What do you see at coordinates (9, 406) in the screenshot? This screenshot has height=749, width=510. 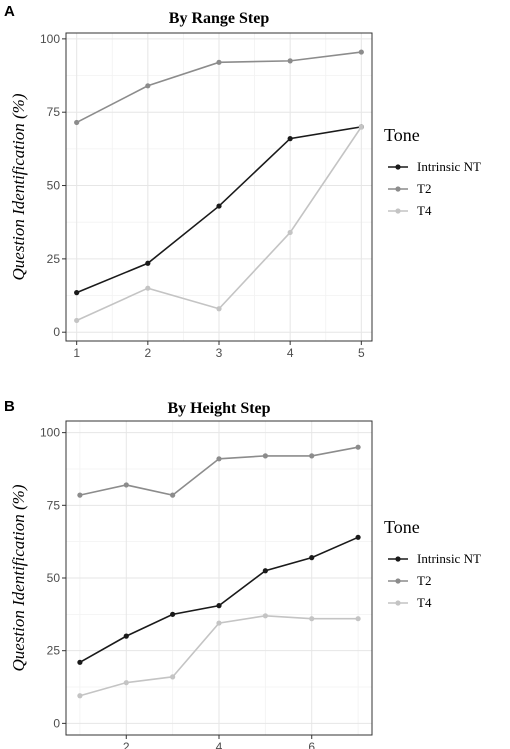 I see `panel-letter: B` at bounding box center [9, 406].